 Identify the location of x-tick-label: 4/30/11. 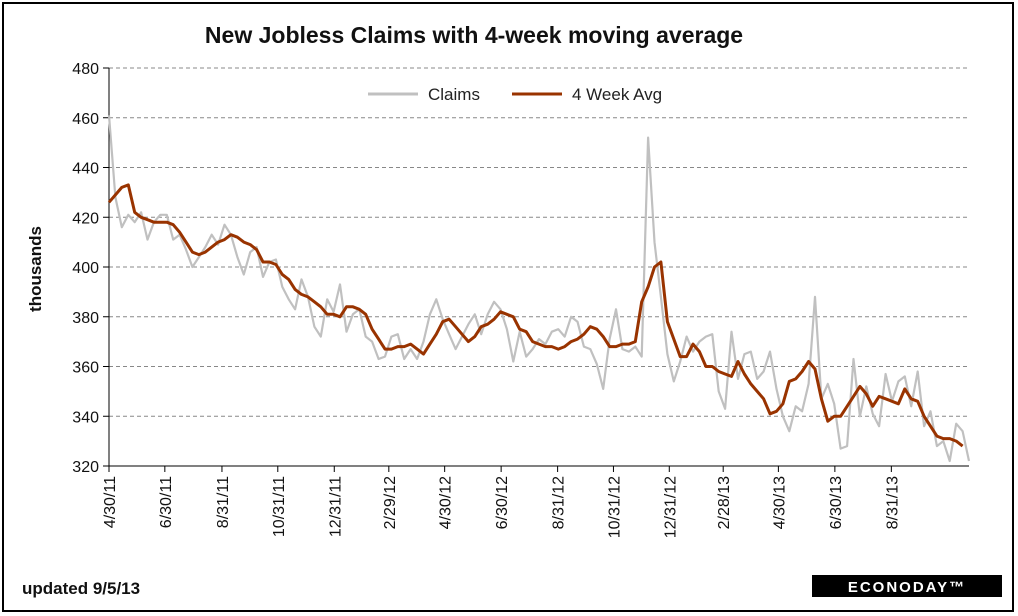
(110, 502).